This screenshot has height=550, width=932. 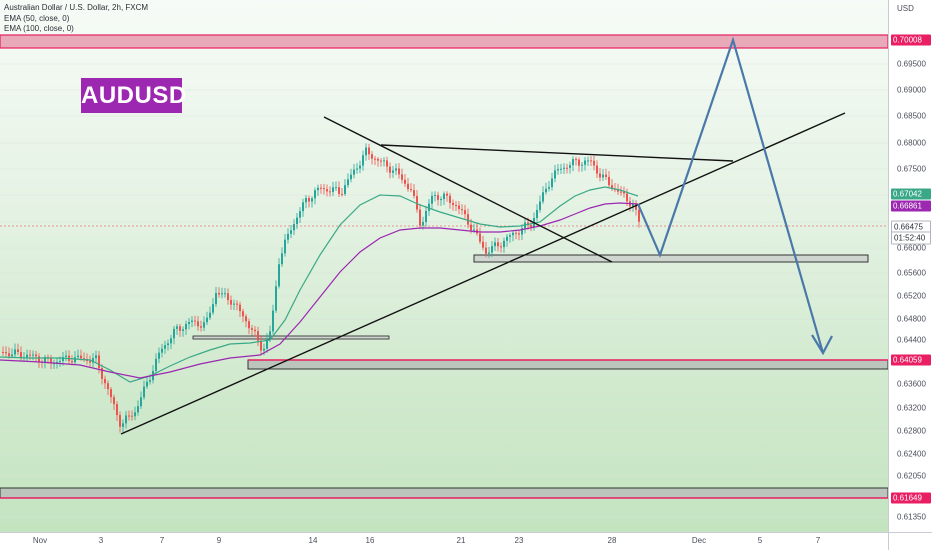 What do you see at coordinates (911, 408) in the screenshot?
I see `y-tick: 0.63200` at bounding box center [911, 408].